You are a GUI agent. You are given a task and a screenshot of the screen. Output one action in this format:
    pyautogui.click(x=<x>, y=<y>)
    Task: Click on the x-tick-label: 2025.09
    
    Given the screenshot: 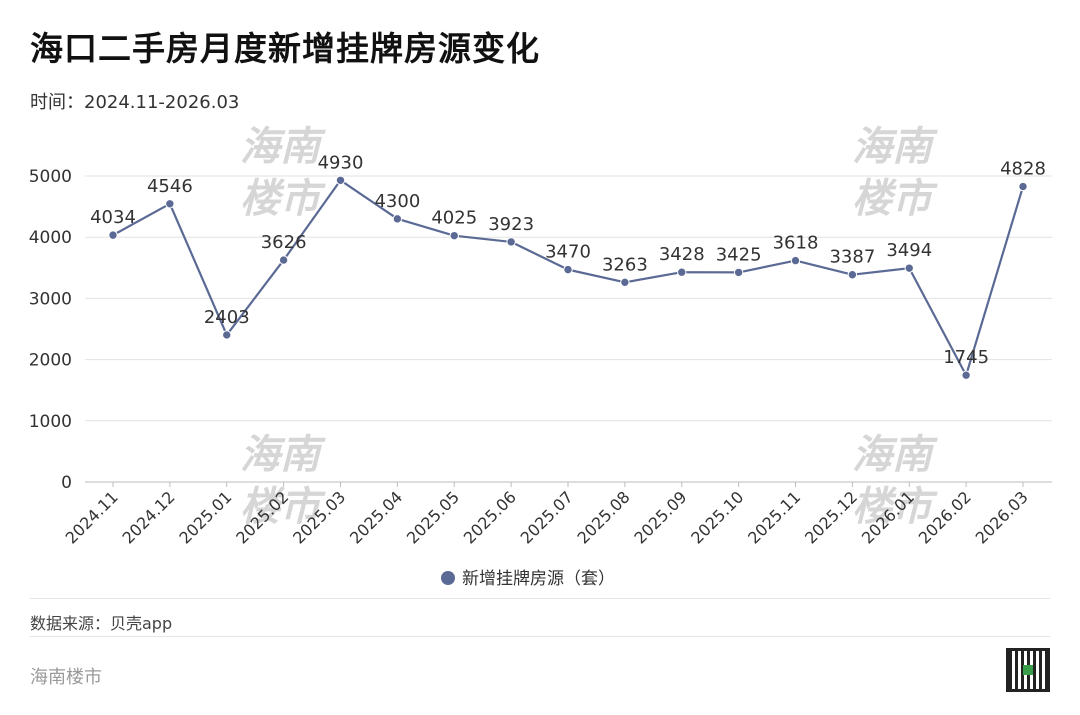 What is the action you would take?
    pyautogui.click(x=660, y=517)
    